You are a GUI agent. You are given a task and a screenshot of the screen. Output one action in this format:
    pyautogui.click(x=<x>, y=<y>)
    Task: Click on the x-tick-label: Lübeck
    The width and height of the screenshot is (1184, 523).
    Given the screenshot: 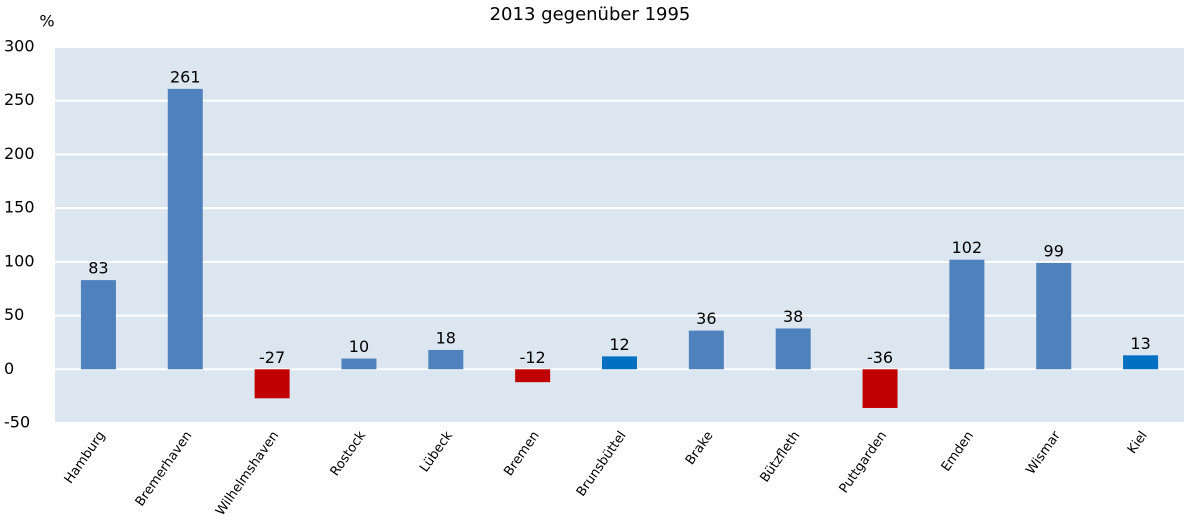 What is the action you would take?
    pyautogui.click(x=436, y=451)
    